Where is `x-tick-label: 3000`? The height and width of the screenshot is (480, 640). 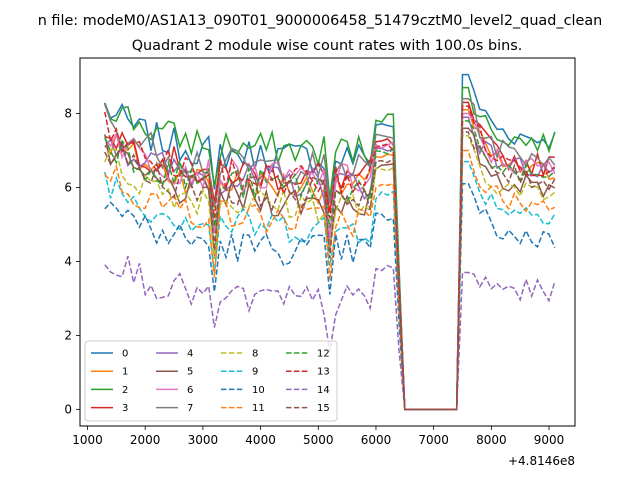 x-tick-label: 3000 is located at coordinates (203, 440).